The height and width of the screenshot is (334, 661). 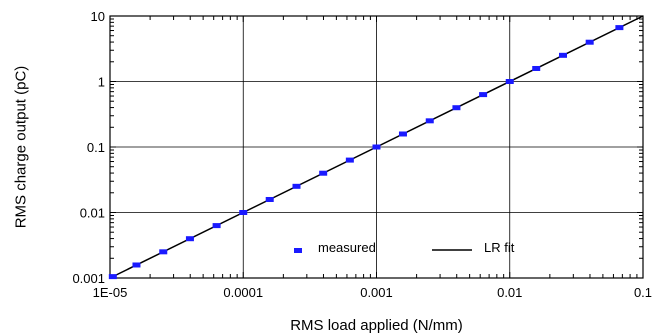 I want to click on legend-marker-measured, so click(x=298, y=250).